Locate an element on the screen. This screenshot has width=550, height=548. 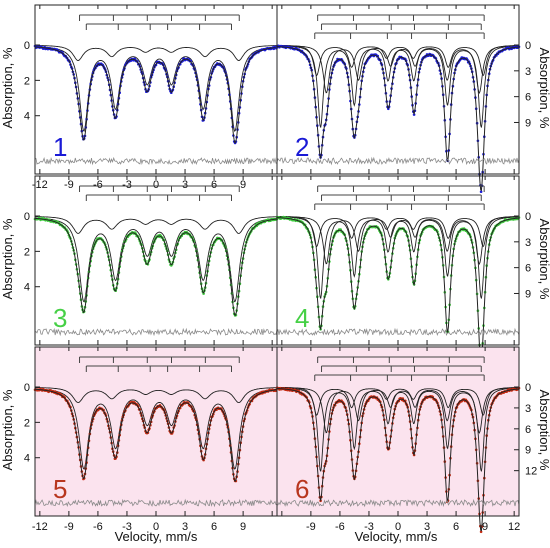
left-axis-label-bottom: Absorption, % is located at coordinates (7, 429).